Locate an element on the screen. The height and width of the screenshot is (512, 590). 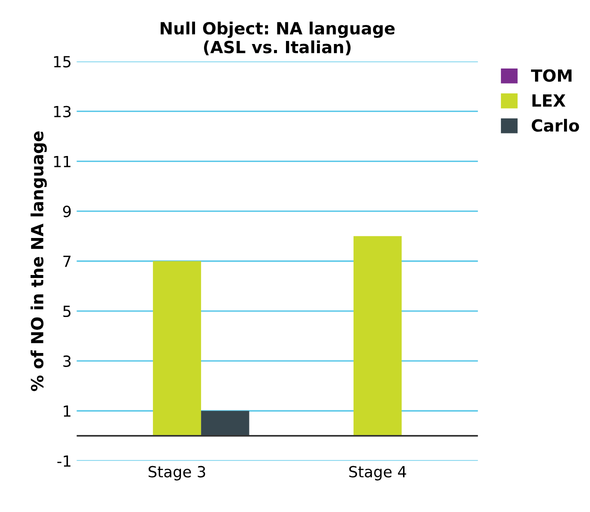
y-tick-label: 3 is located at coordinates (67, 361).